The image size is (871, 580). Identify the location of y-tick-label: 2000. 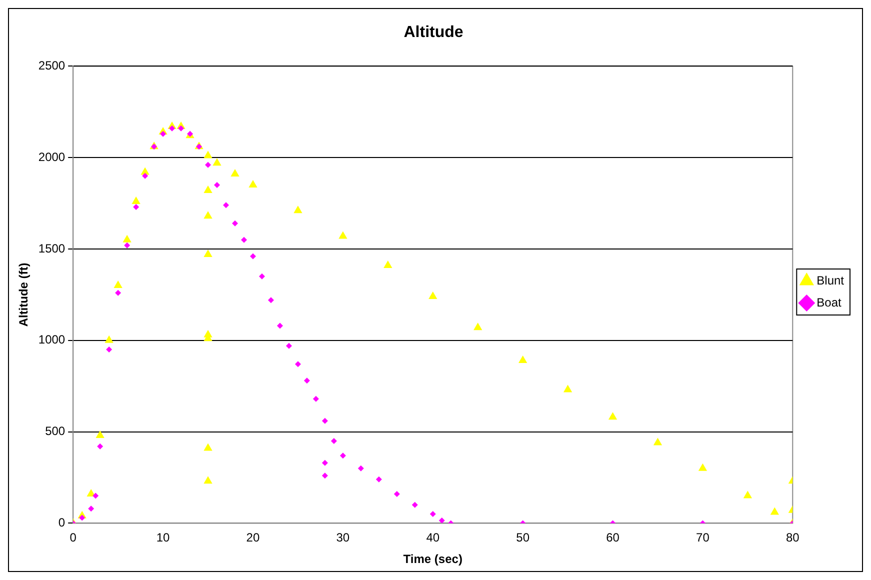
(52, 157).